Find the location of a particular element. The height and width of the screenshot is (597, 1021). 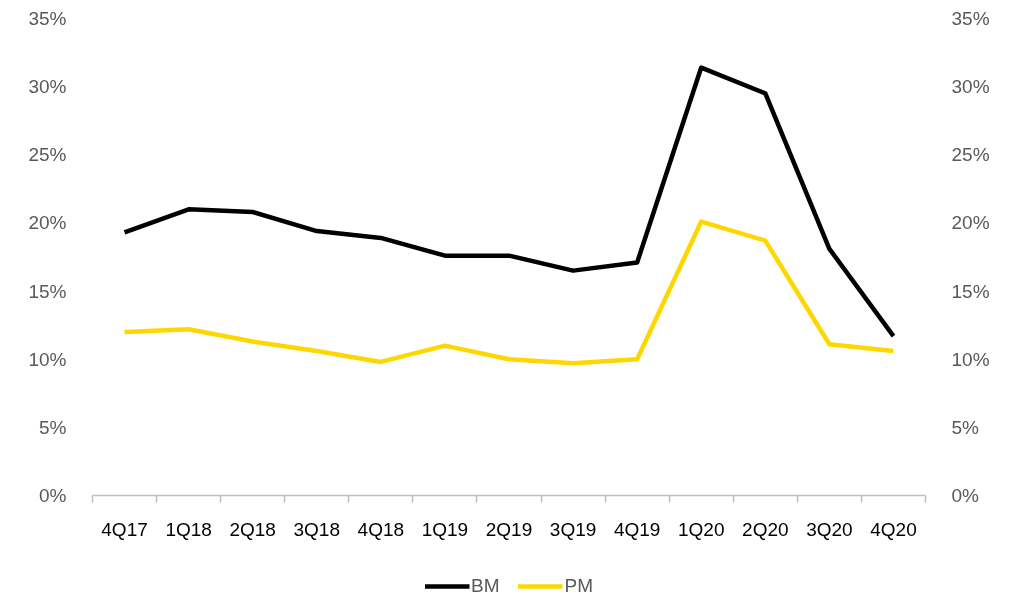

y-tick-label: 15% is located at coordinates (47, 291).